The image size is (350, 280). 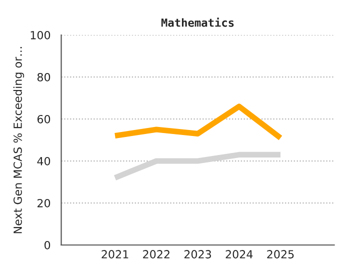 What do you see at coordinates (43, 119) in the screenshot?
I see `y-tick-label: 60` at bounding box center [43, 119].